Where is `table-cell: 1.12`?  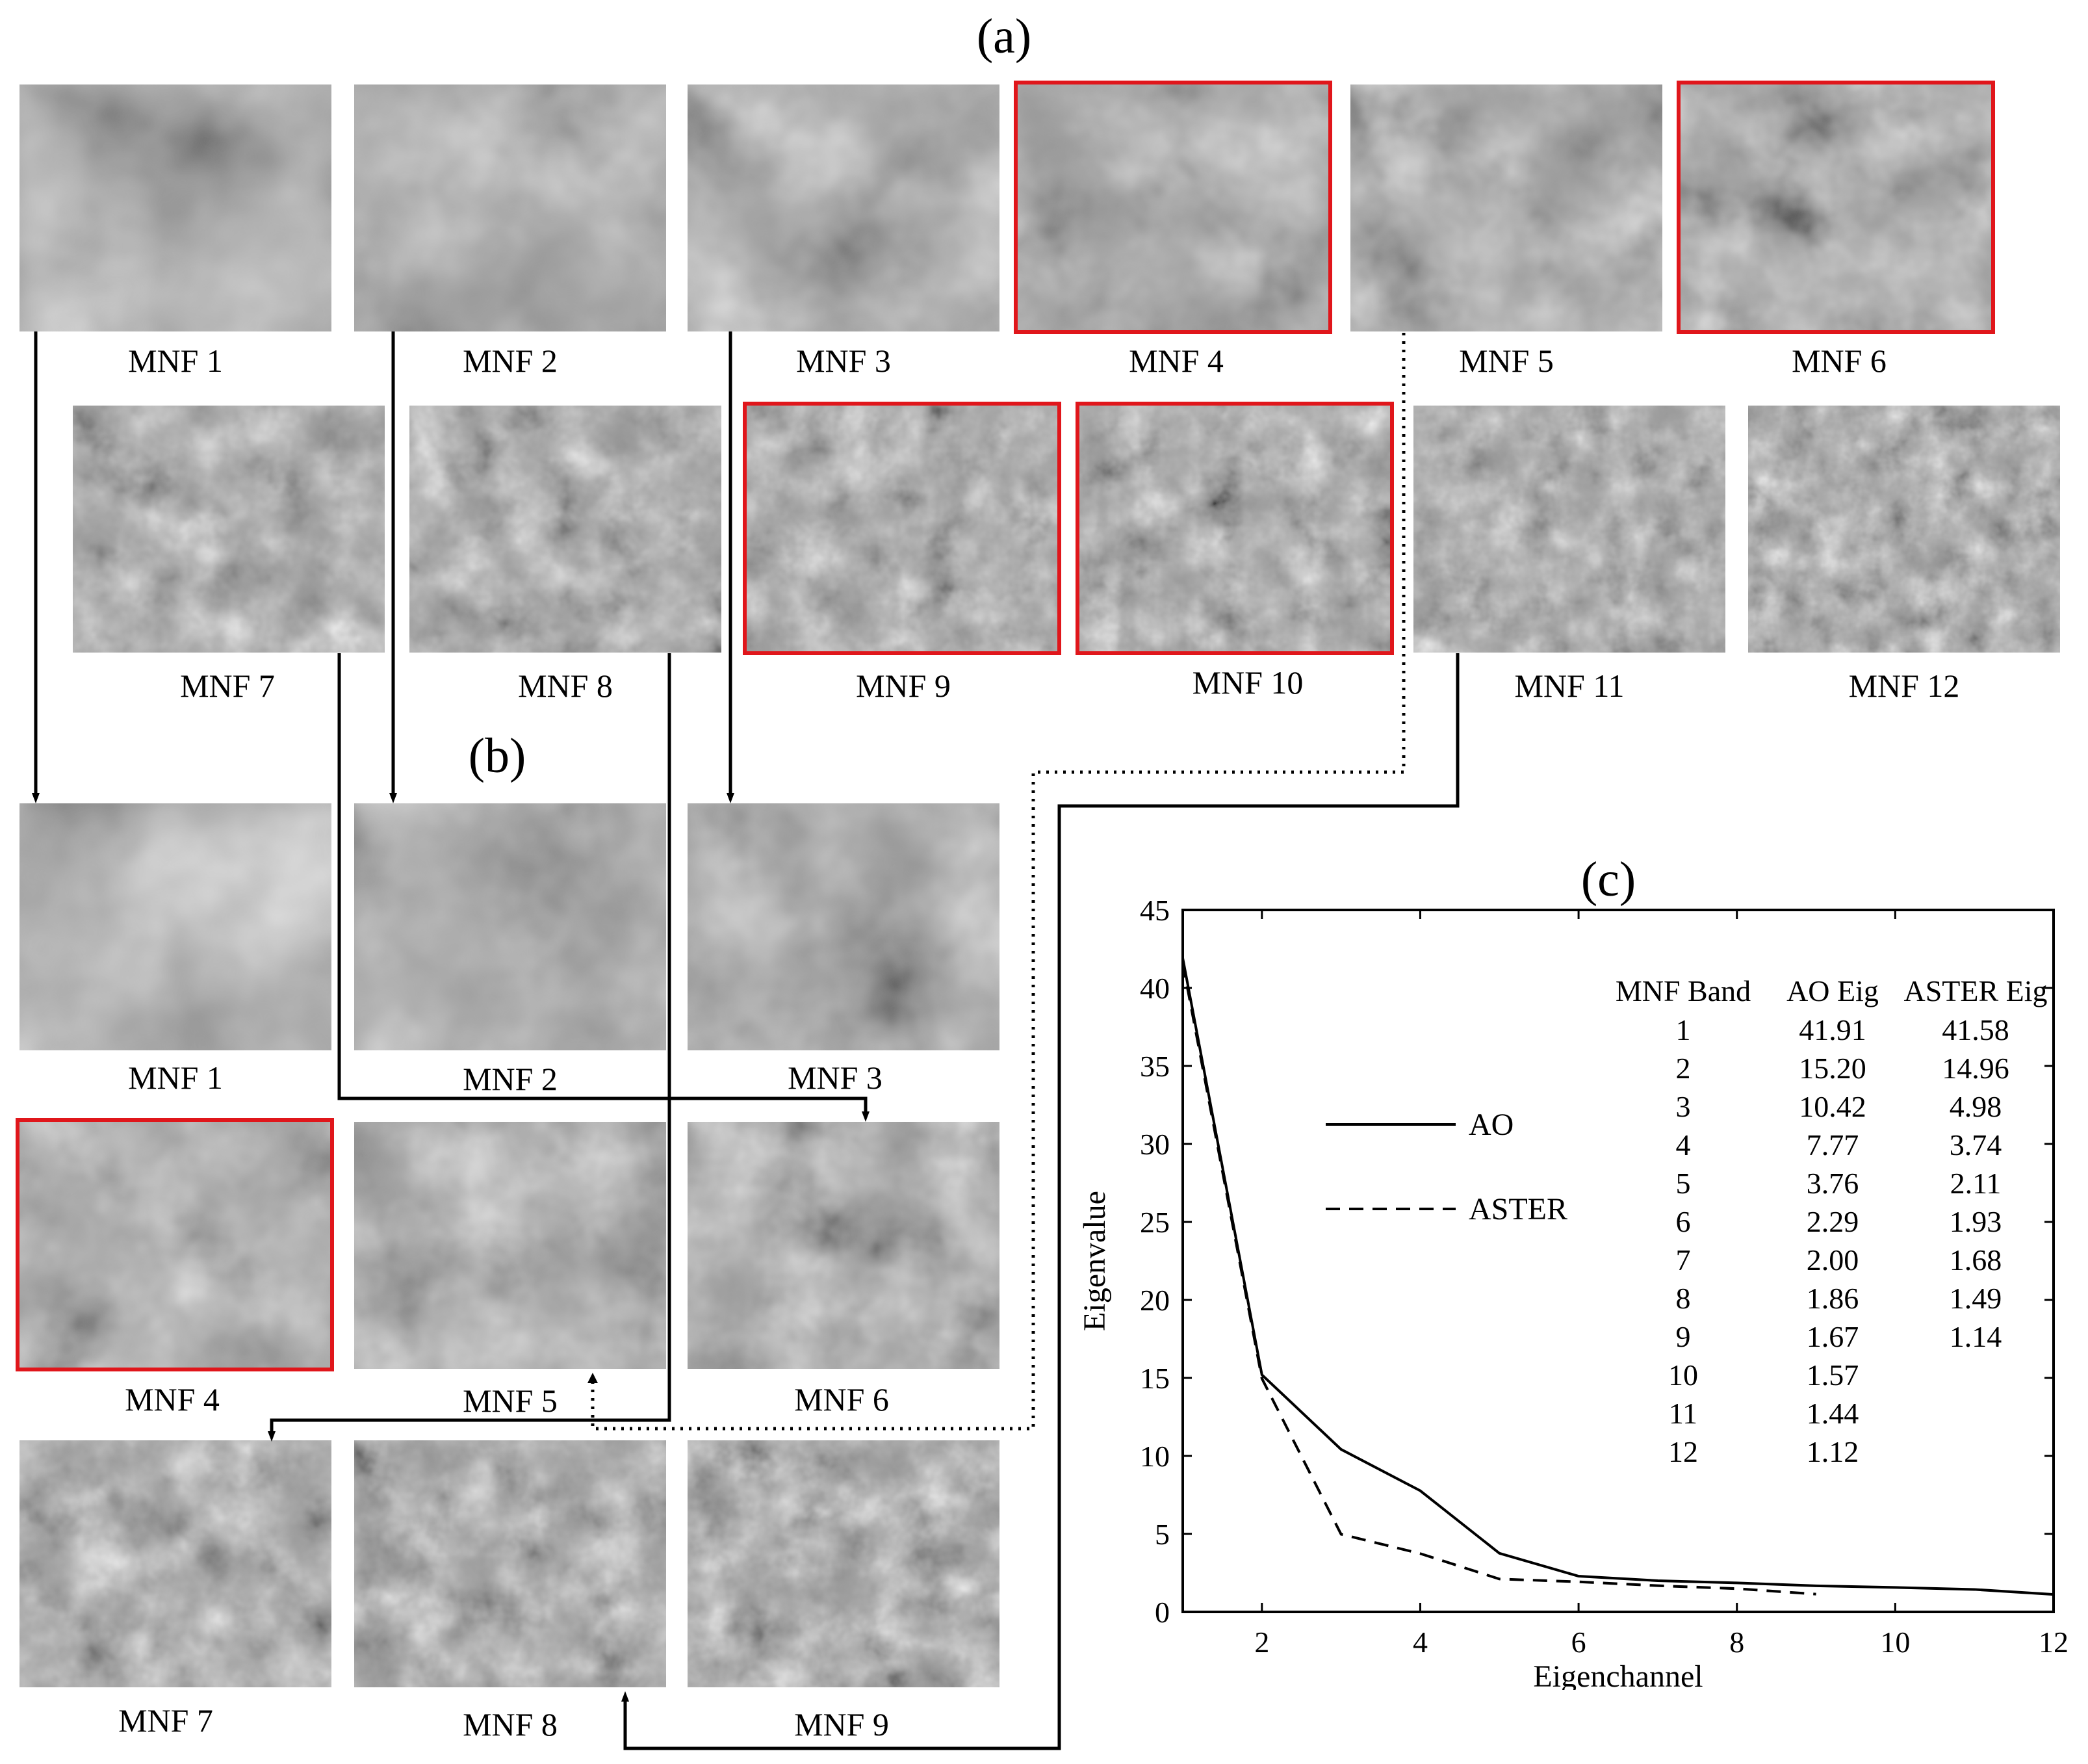 table-cell: 1.12 is located at coordinates (1833, 1451).